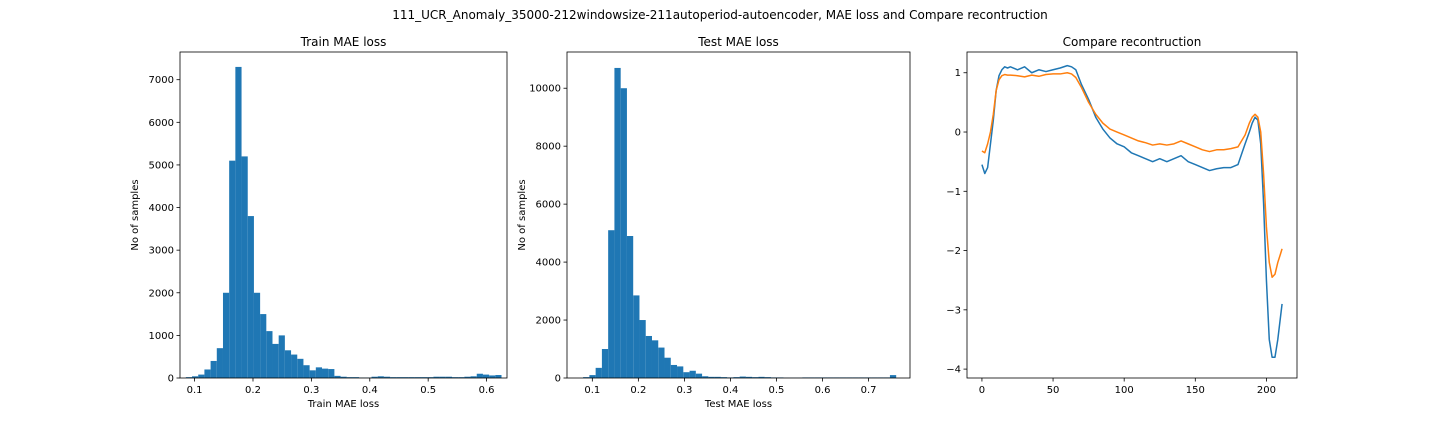 The height and width of the screenshot is (432, 1440). What do you see at coordinates (311, 390) in the screenshot?
I see `x-tick-label: 0.3` at bounding box center [311, 390].